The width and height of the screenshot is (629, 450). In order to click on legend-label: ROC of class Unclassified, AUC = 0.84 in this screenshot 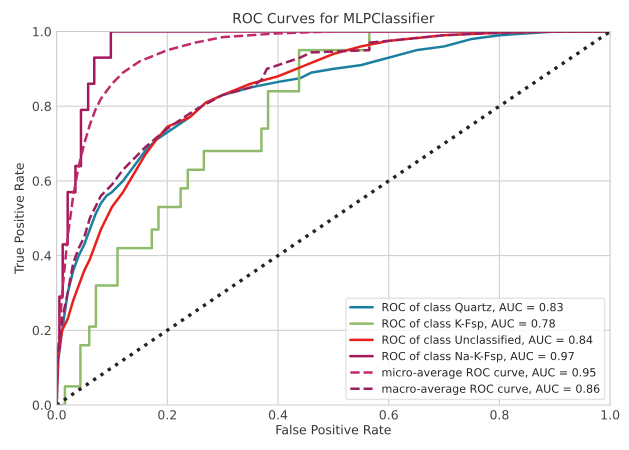, I will do `click(487, 340)`.